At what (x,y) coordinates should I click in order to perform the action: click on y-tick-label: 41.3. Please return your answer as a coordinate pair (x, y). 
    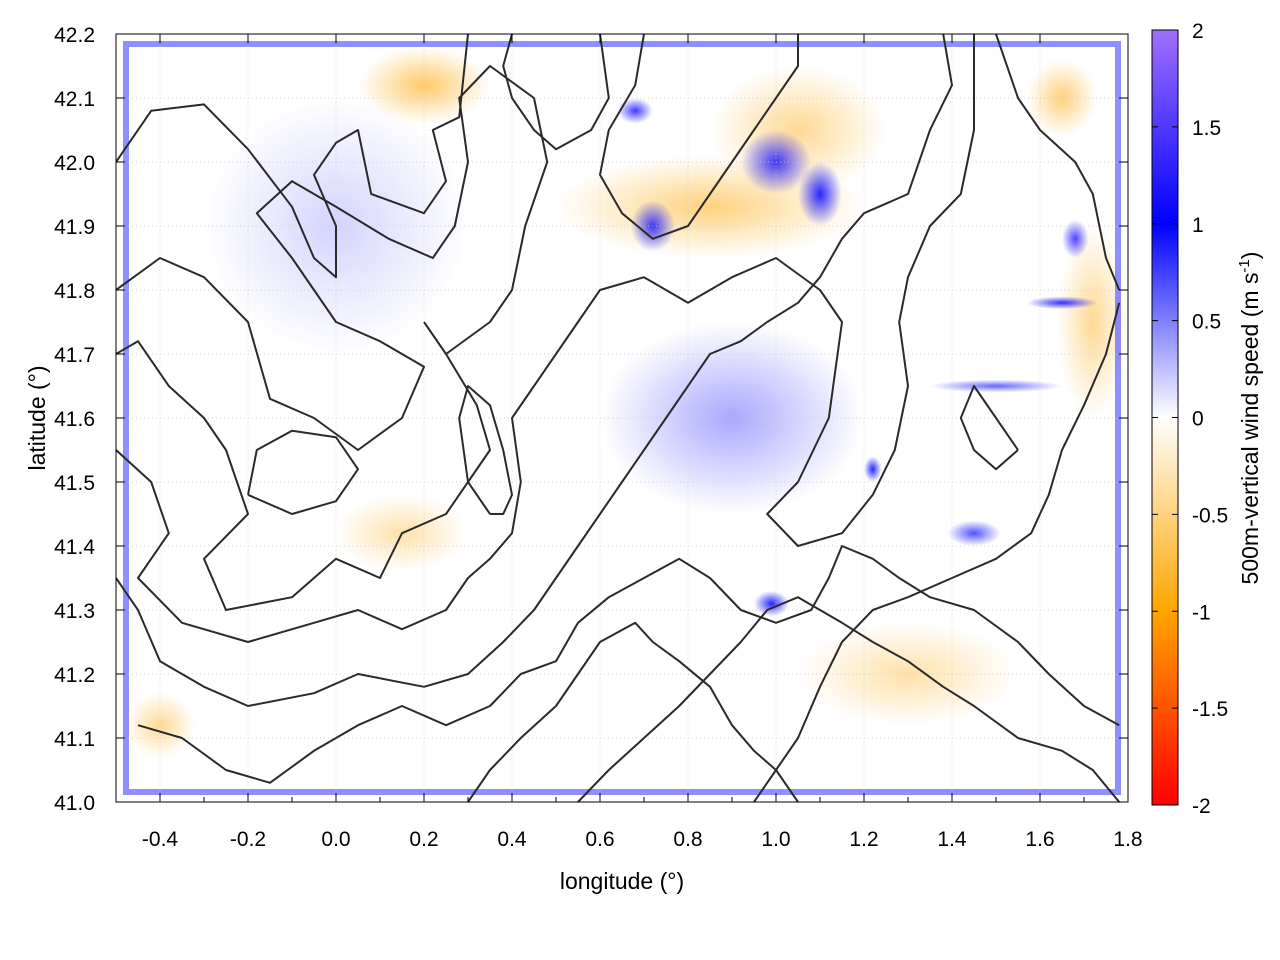
    Looking at the image, I should click on (74, 611).